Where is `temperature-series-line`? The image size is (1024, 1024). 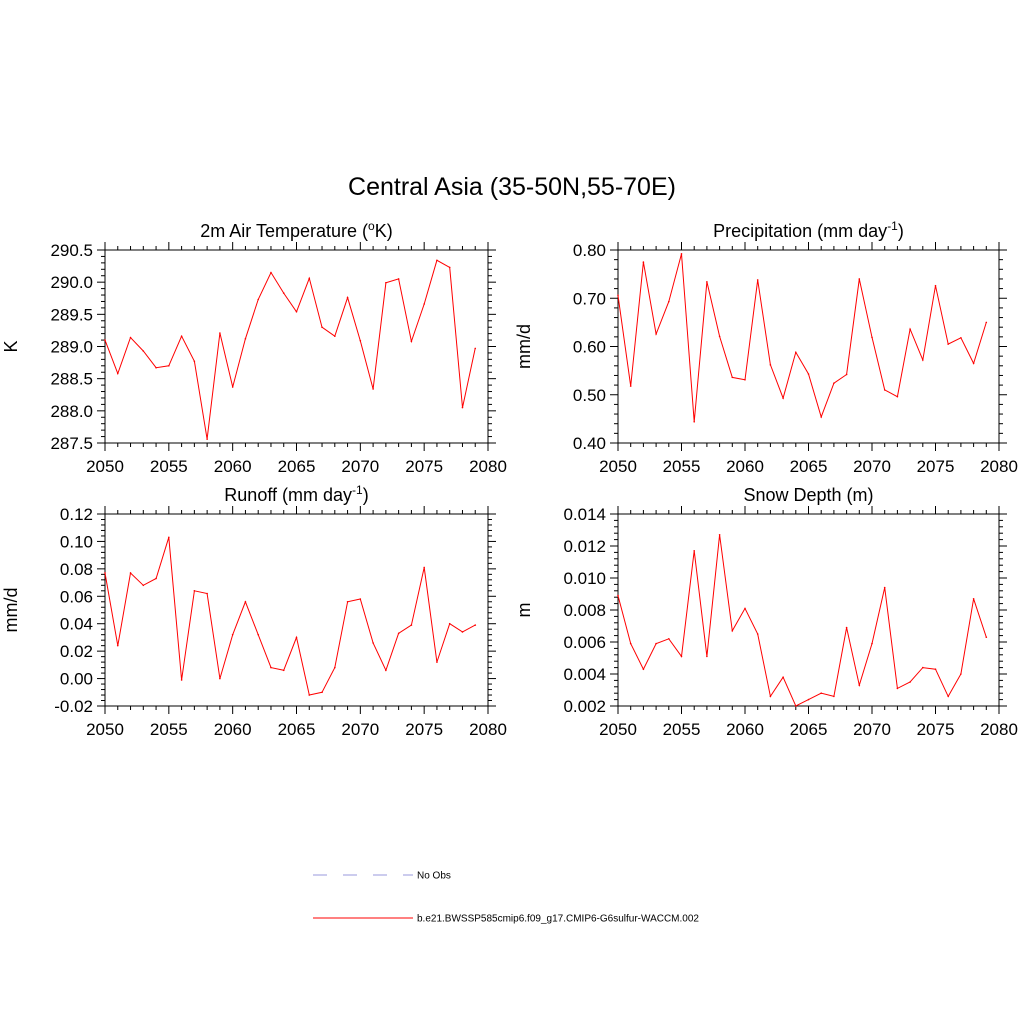 temperature-series-line is located at coordinates (290, 349).